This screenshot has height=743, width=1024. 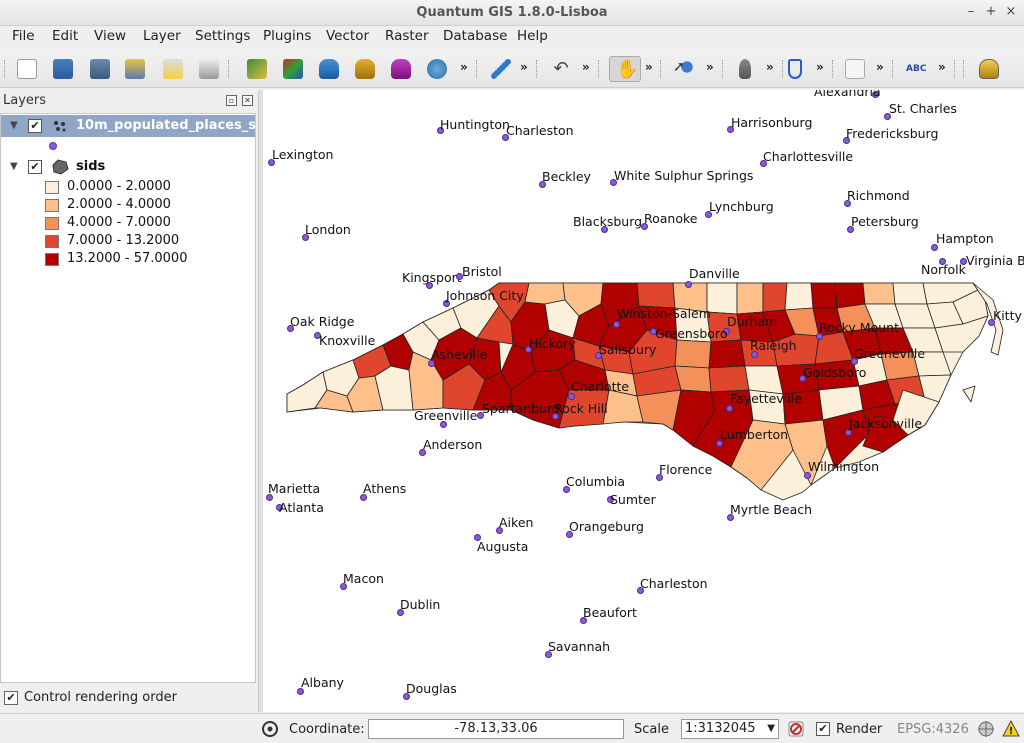 I want to click on add-spatialite-layer-button, so click(x=365, y=69).